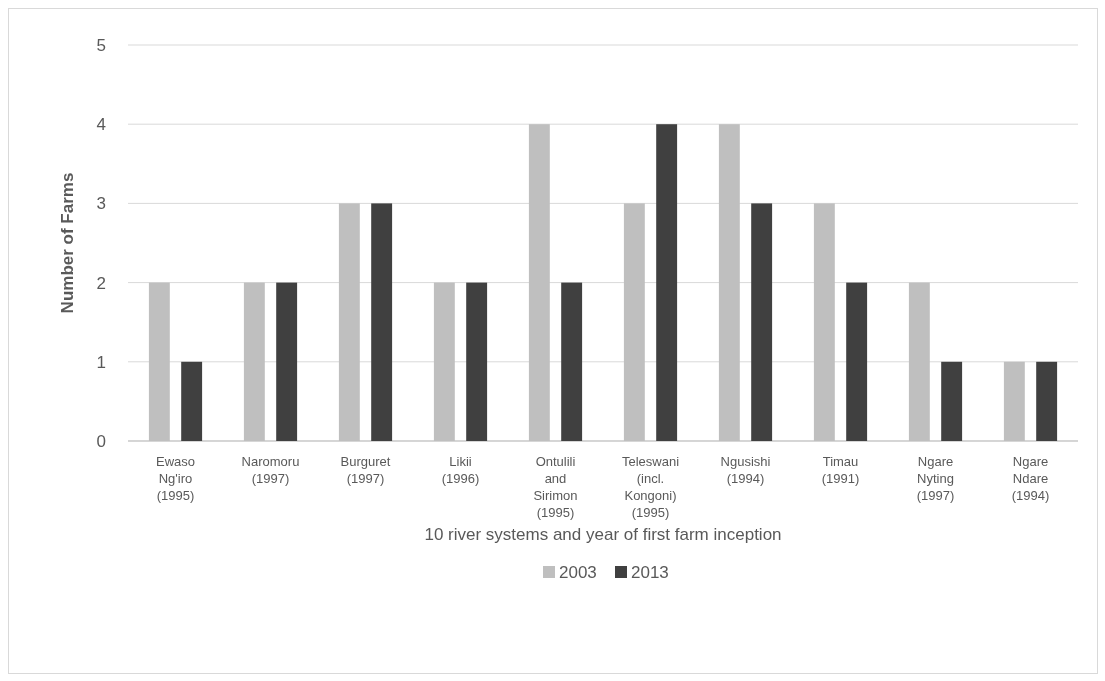 This screenshot has width=1105, height=681. What do you see at coordinates (67, 243) in the screenshot?
I see `y-axis-title: Number of Farms` at bounding box center [67, 243].